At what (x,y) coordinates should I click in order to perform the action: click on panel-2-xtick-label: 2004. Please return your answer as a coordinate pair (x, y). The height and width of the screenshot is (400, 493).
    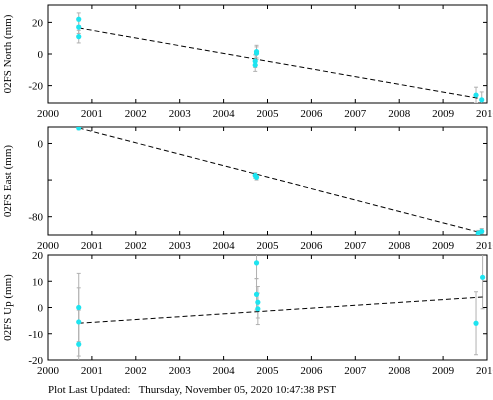
    Looking at the image, I should click on (224, 246).